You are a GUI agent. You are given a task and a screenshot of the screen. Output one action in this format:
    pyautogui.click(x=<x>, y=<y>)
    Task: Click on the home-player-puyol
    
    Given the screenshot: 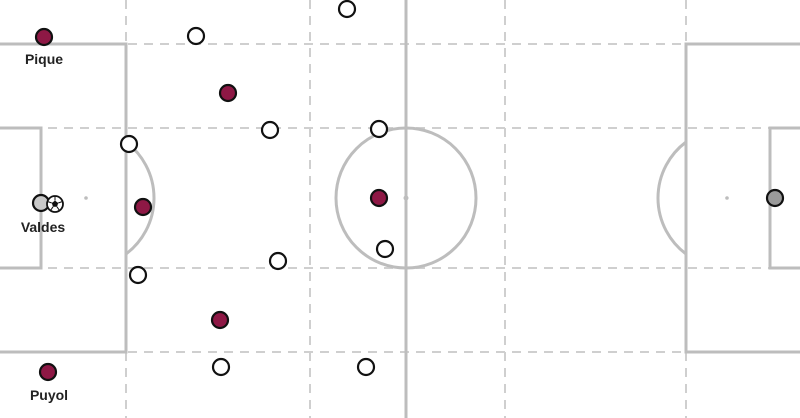 What is the action you would take?
    pyautogui.click(x=48, y=372)
    